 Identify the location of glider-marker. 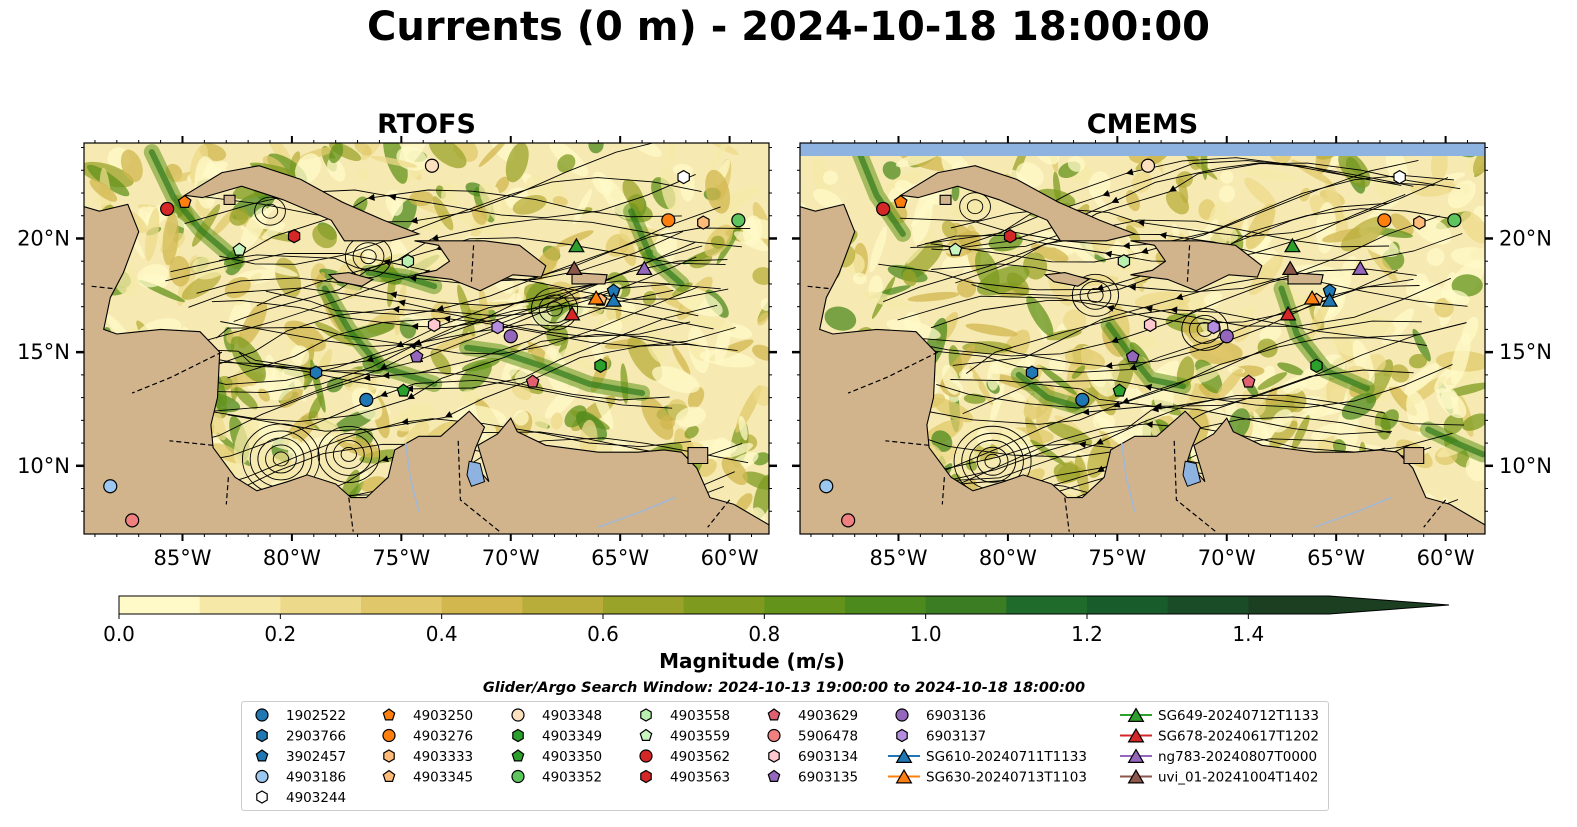
(1360, 267).